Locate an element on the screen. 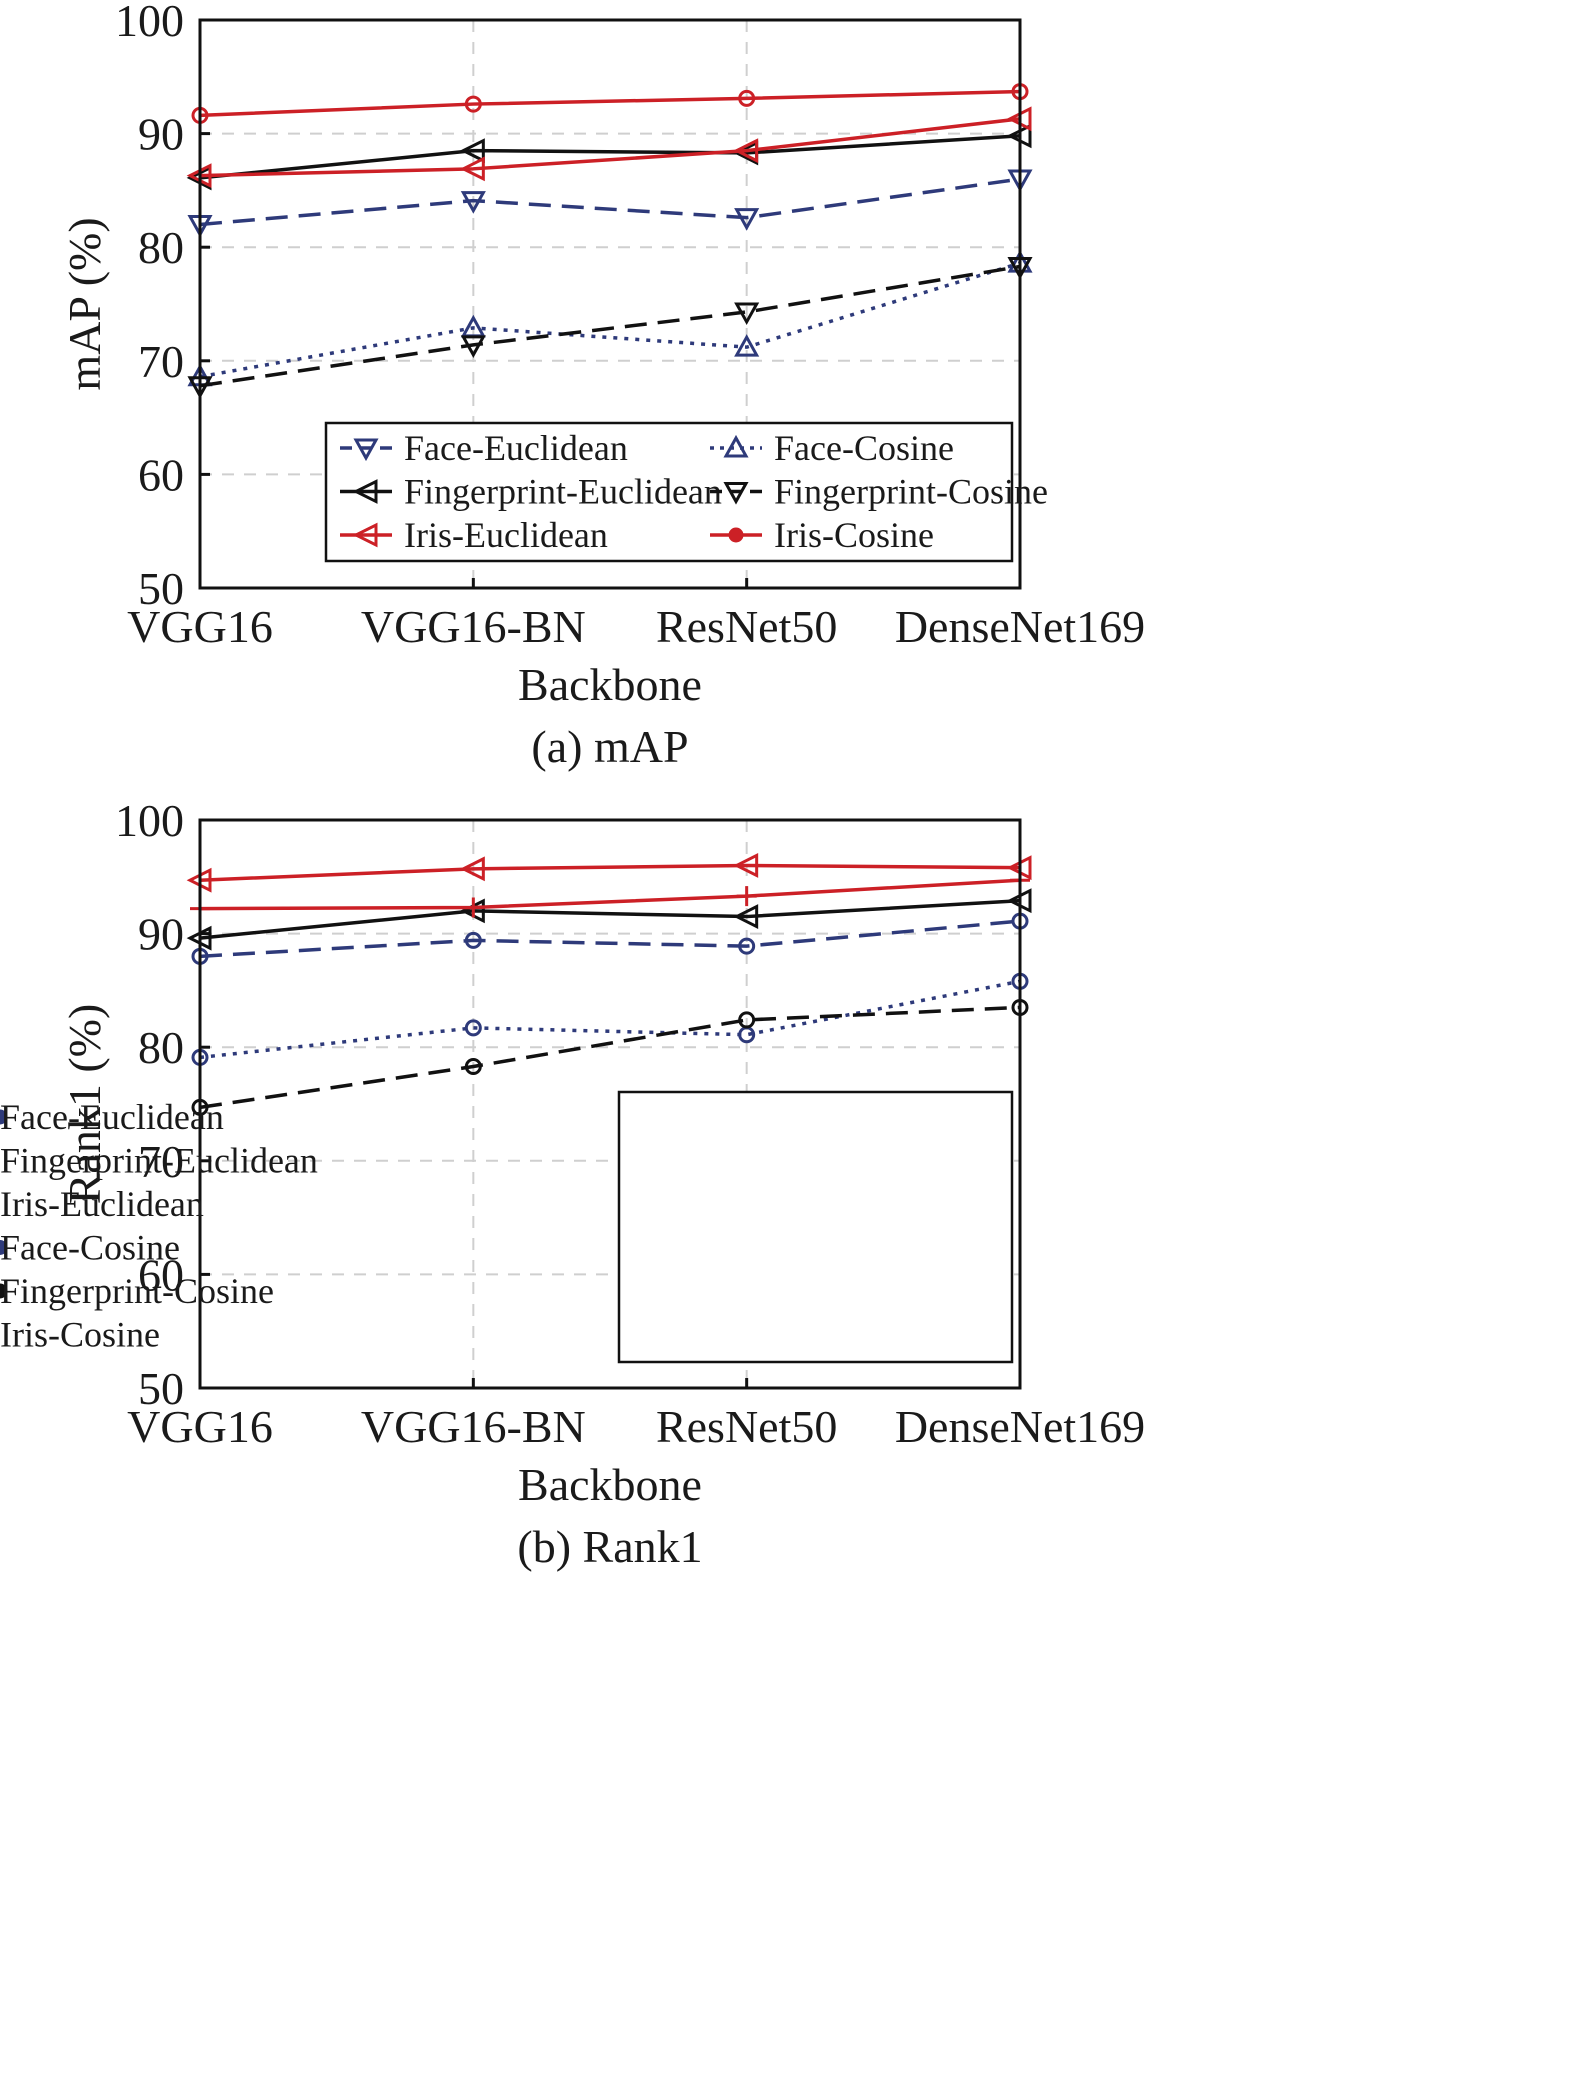  figure-caption: (a) mAP is located at coordinates (609, 746).